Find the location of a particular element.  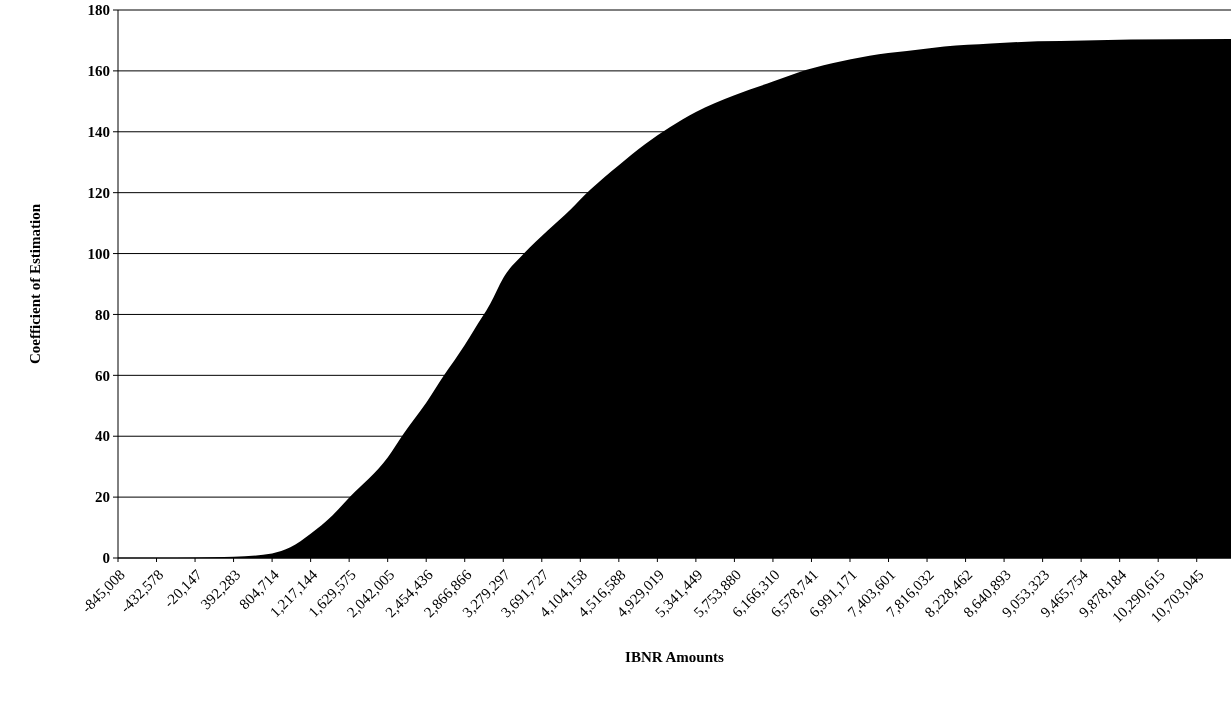

y-tick-label: 60 is located at coordinates (102, 375).